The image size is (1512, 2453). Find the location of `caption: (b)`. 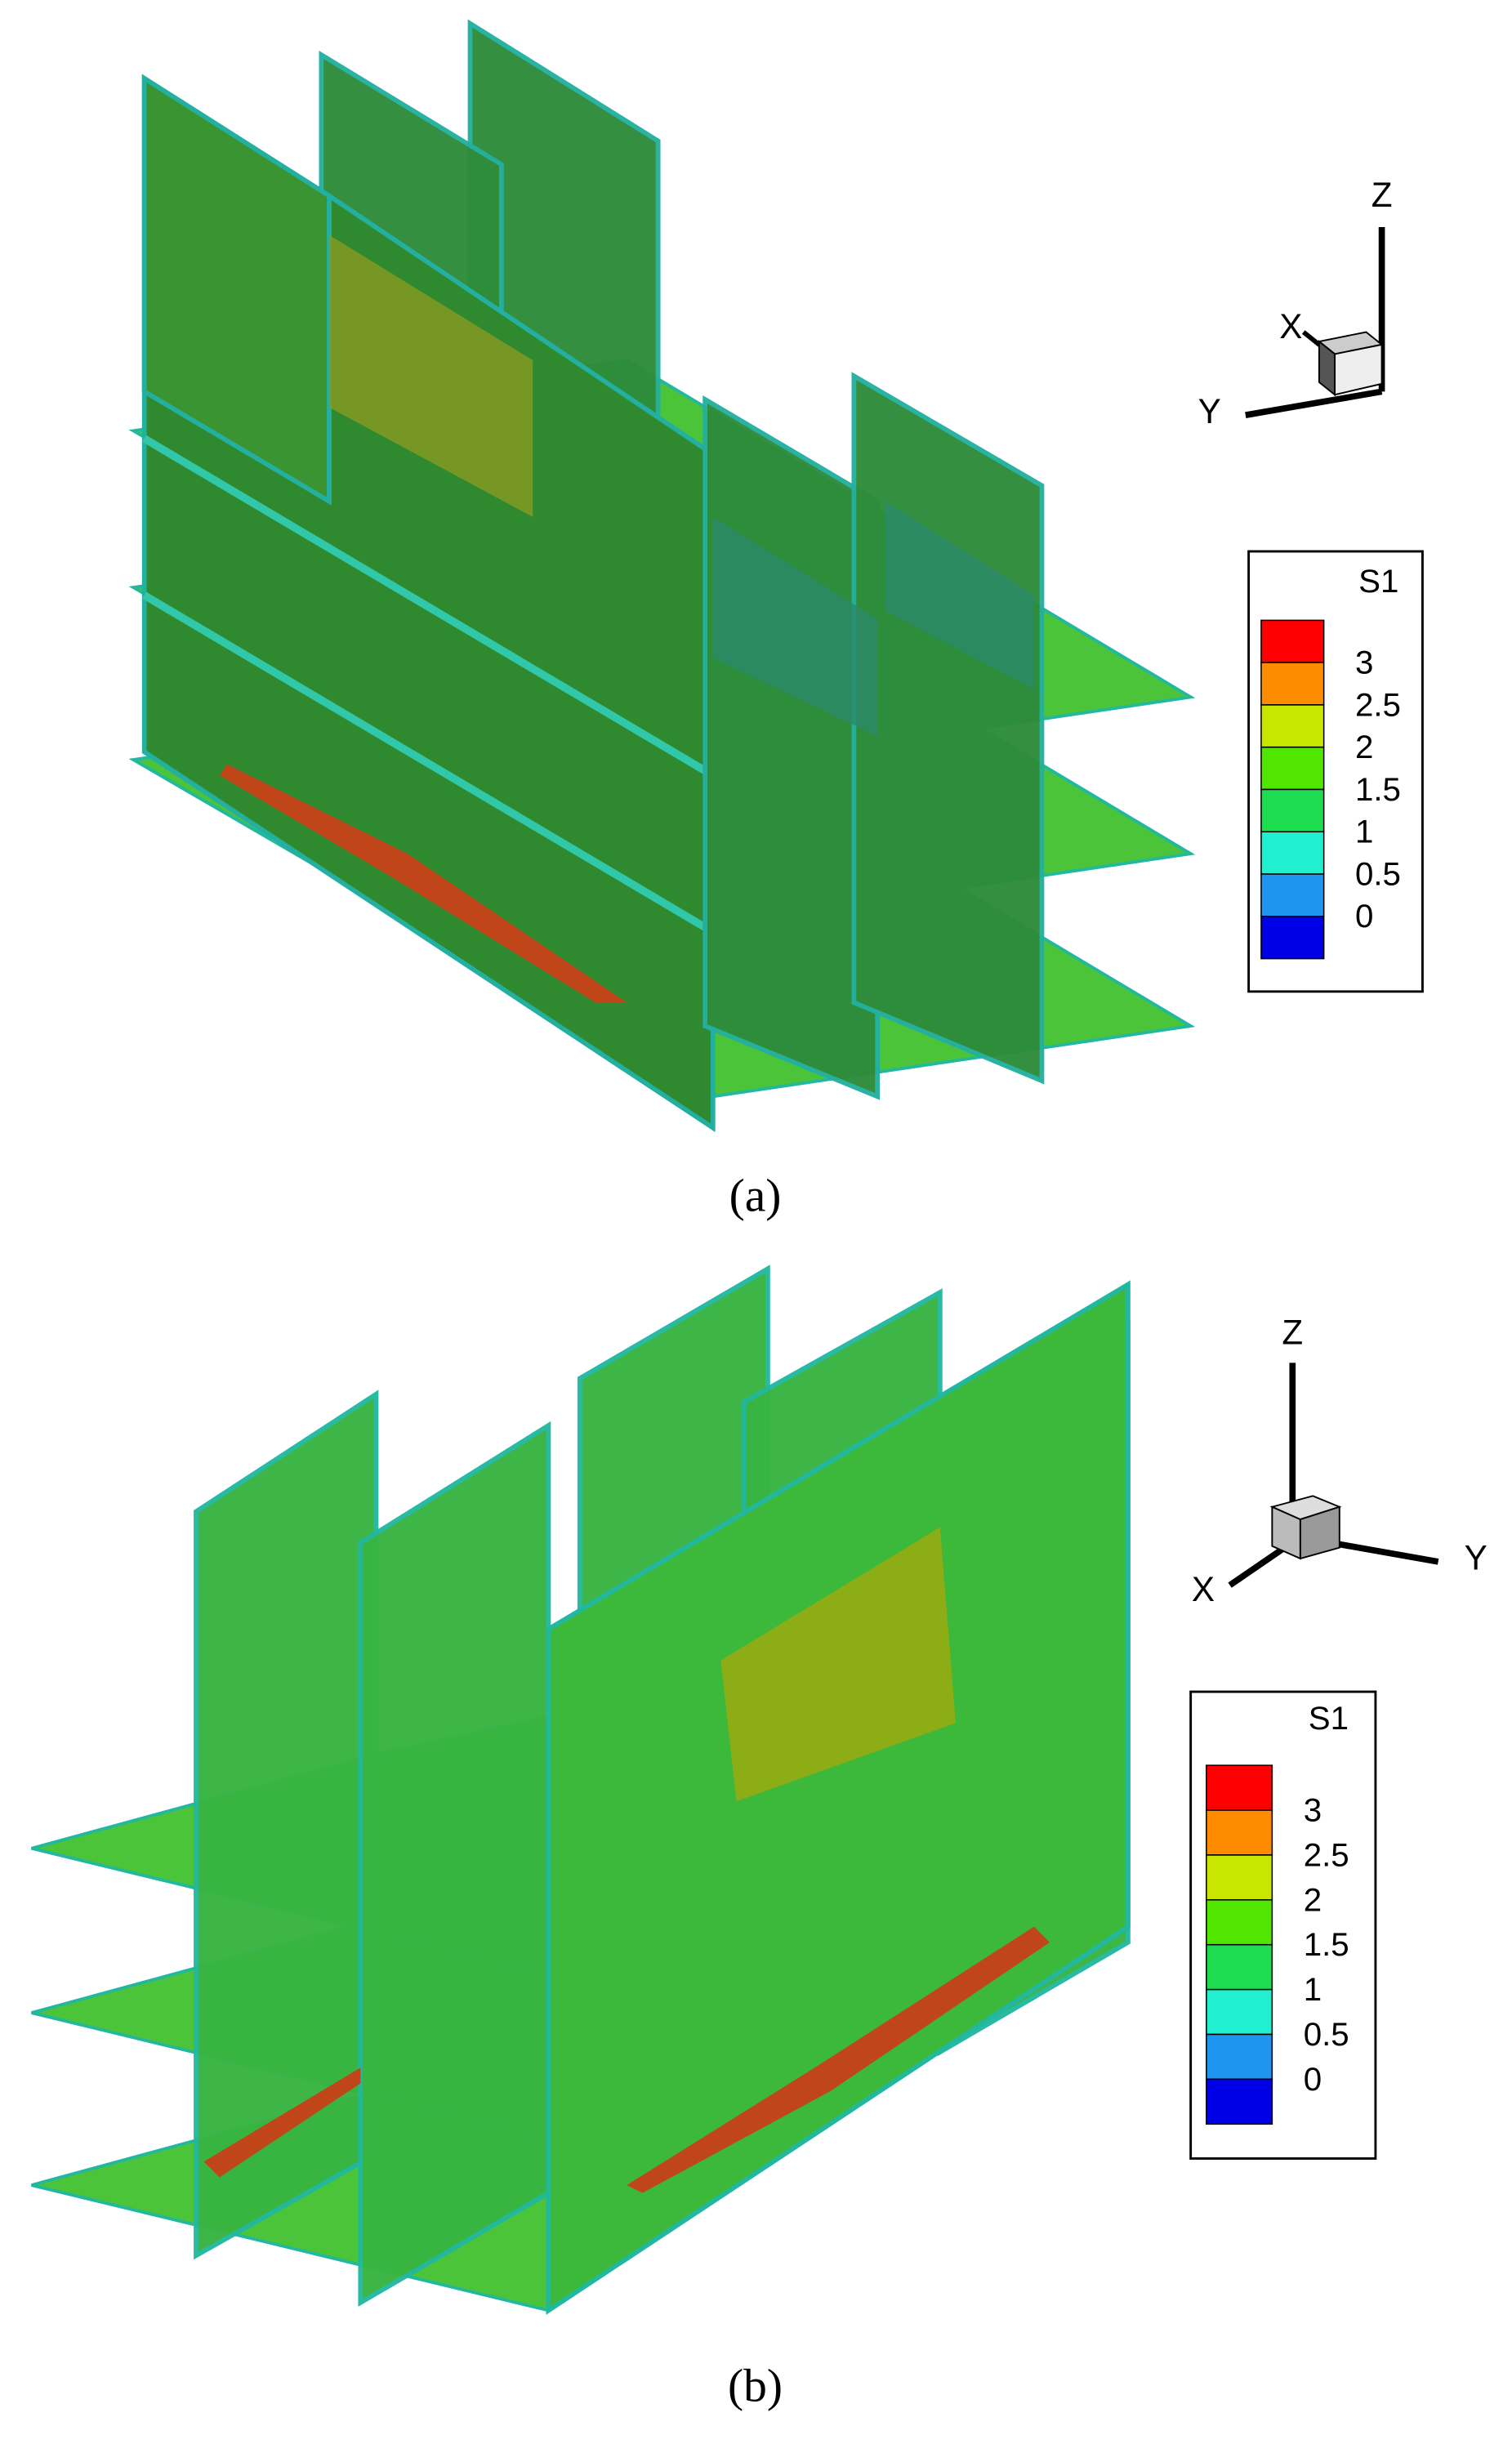

caption: (b) is located at coordinates (756, 2386).